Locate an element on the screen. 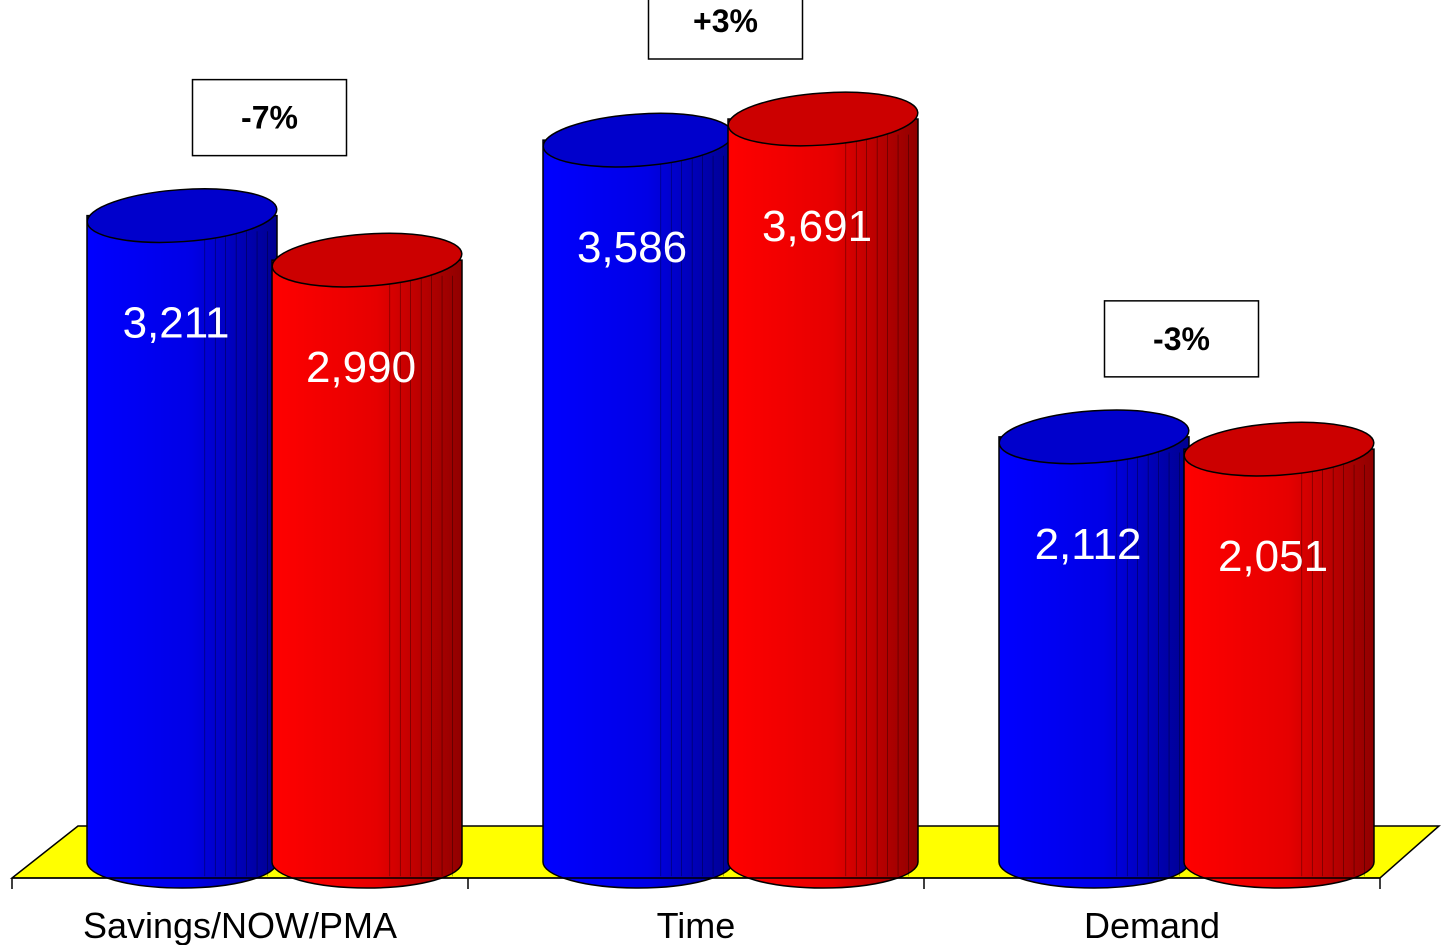 The width and height of the screenshot is (1441, 945). x-tick-label: Demand is located at coordinates (1152, 925).